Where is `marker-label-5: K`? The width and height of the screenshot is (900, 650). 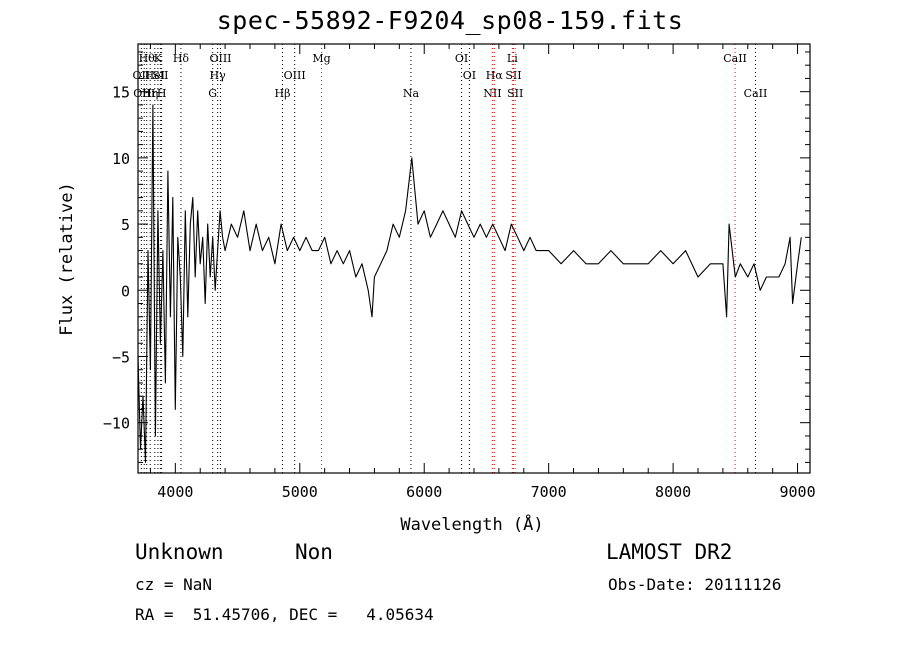
marker-label-5: K is located at coordinates (158, 58).